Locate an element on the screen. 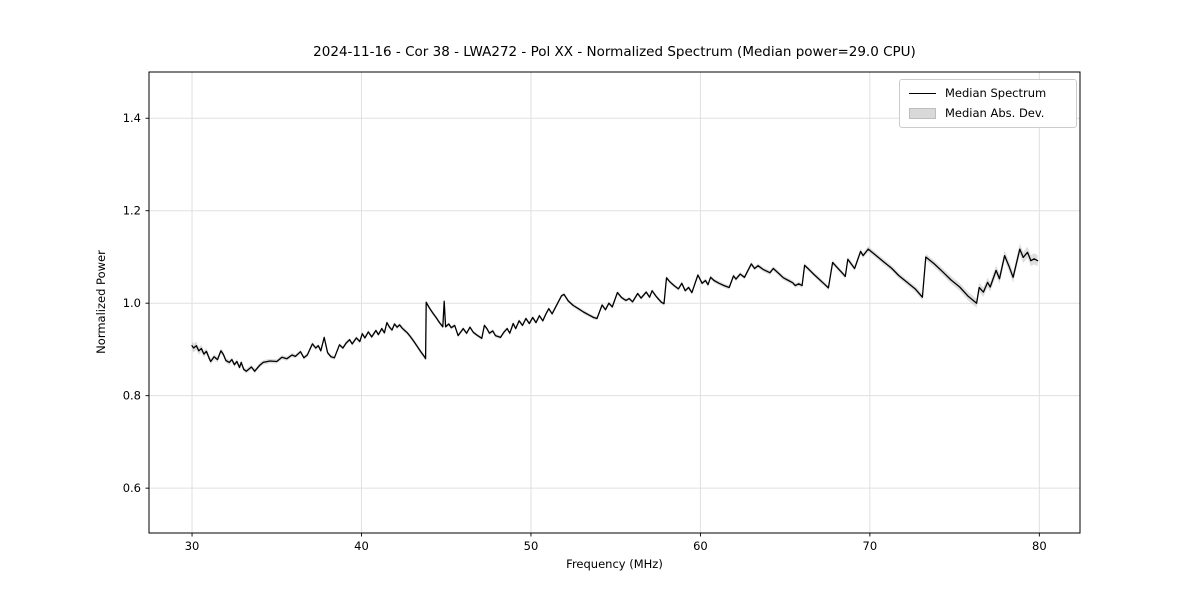  x-tick-label: 50 is located at coordinates (531, 546).